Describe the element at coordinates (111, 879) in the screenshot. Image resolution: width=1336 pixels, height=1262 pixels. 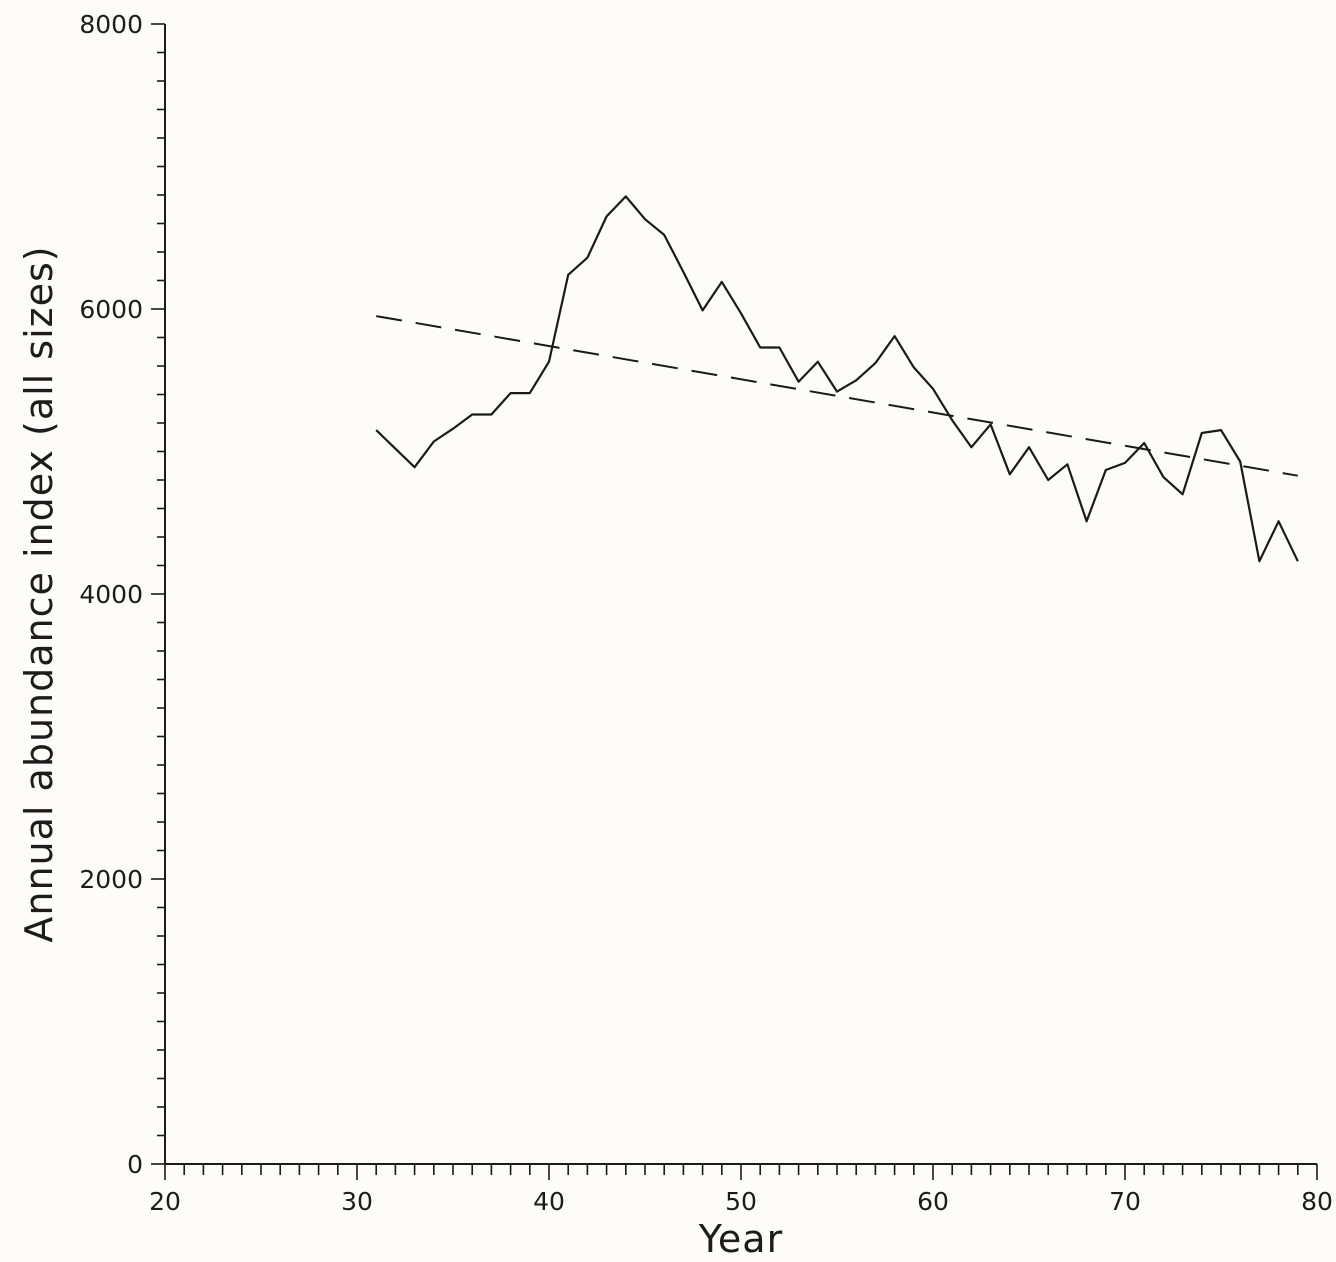
I see `y-tick-label: 2000` at that location.